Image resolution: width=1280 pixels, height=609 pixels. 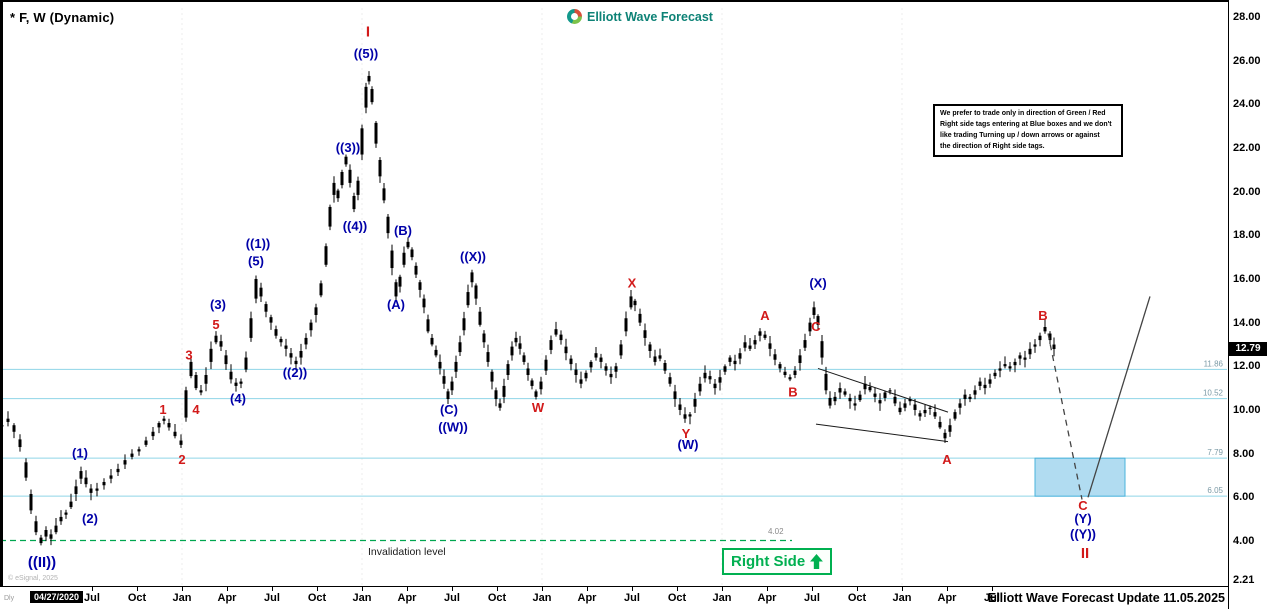 What do you see at coordinates (587, 598) in the screenshot?
I see `time-tick-label: Apr` at bounding box center [587, 598].